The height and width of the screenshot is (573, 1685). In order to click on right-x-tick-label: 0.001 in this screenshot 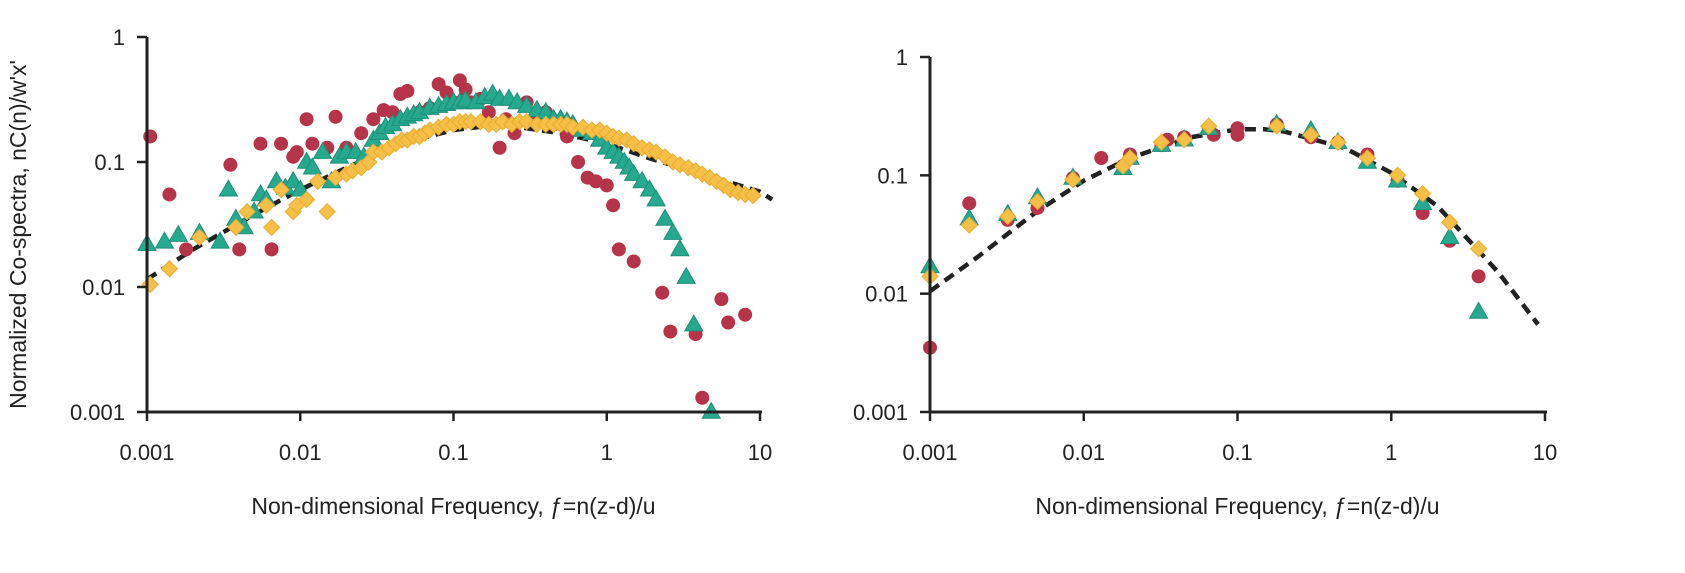, I will do `click(929, 452)`.